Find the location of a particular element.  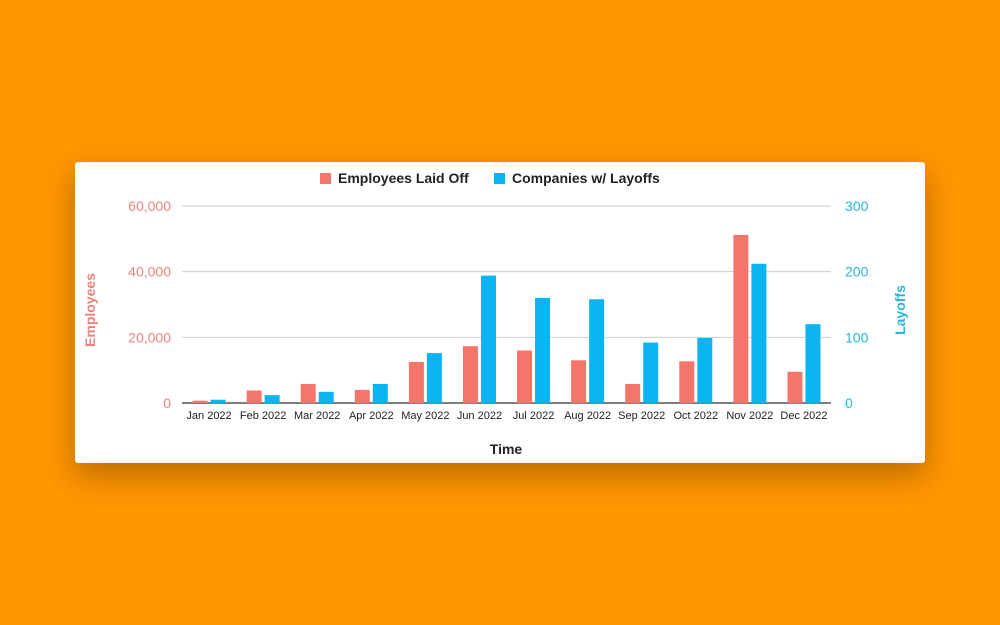

x-tick-label: Oct 2022 is located at coordinates (695, 416).